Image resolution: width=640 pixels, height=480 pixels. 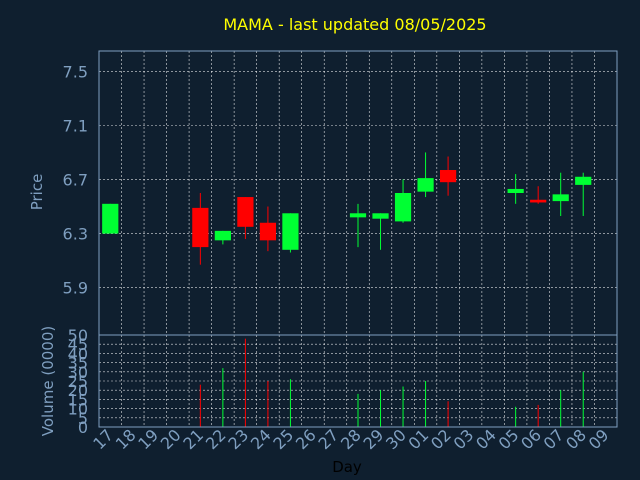 I want to click on volume-tick-label: 50, so click(x=78, y=335).